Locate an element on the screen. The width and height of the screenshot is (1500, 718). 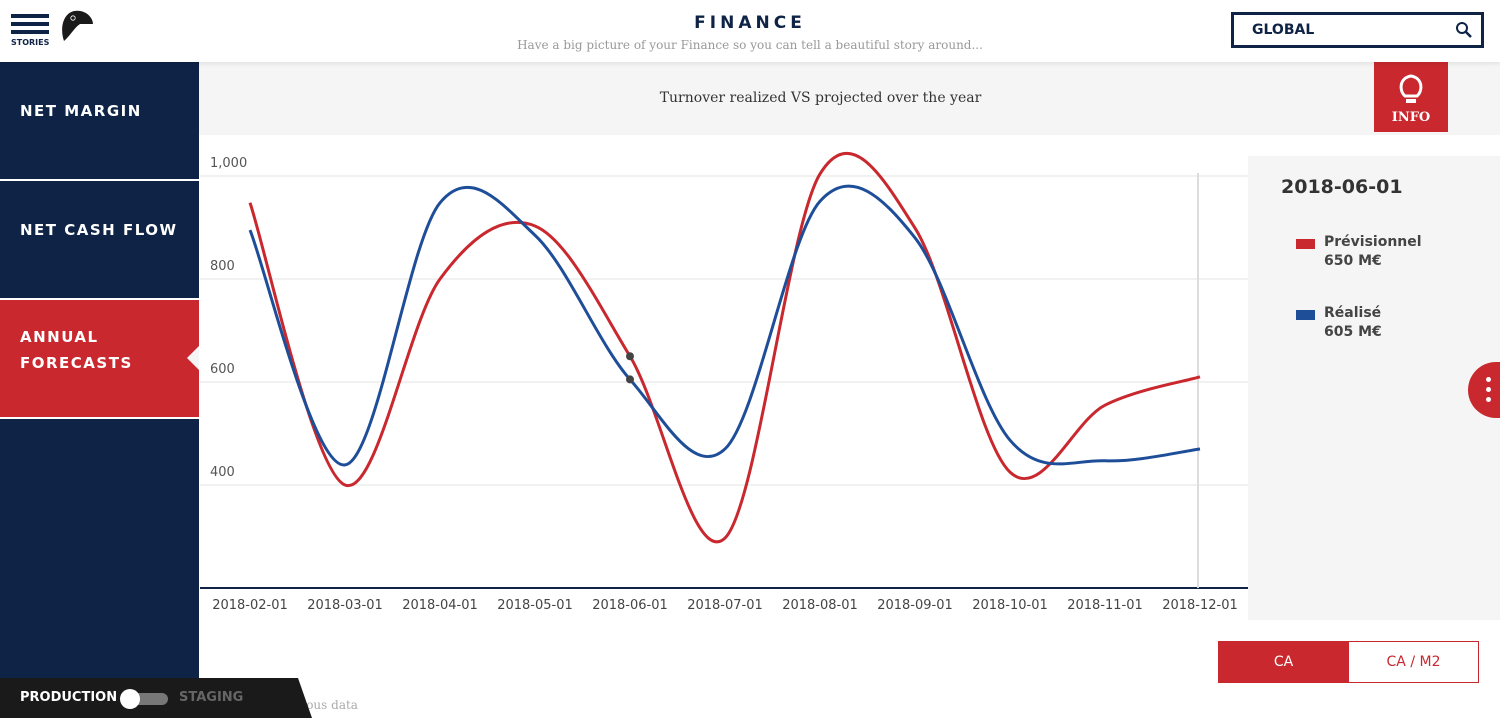
x-tick-label: 2018-08-01 is located at coordinates (820, 605).